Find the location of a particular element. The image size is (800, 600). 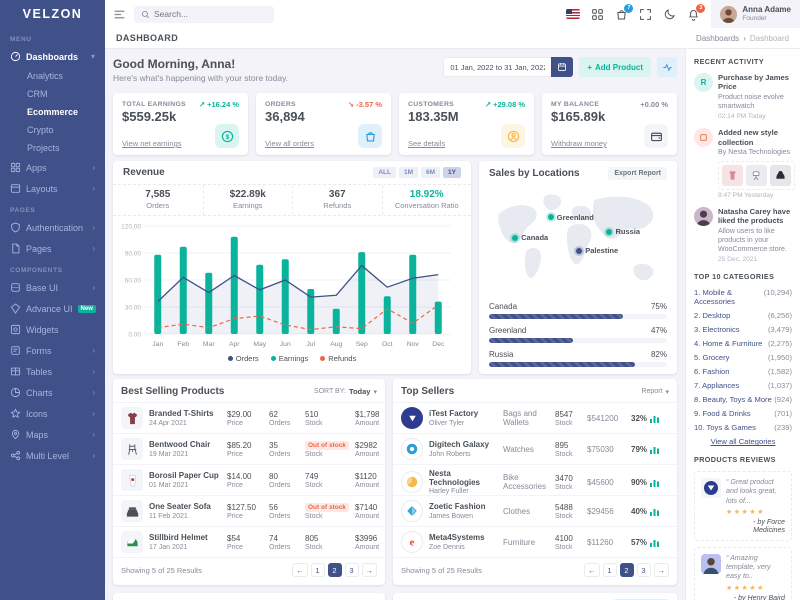

language-flag-button is located at coordinates (573, 14).